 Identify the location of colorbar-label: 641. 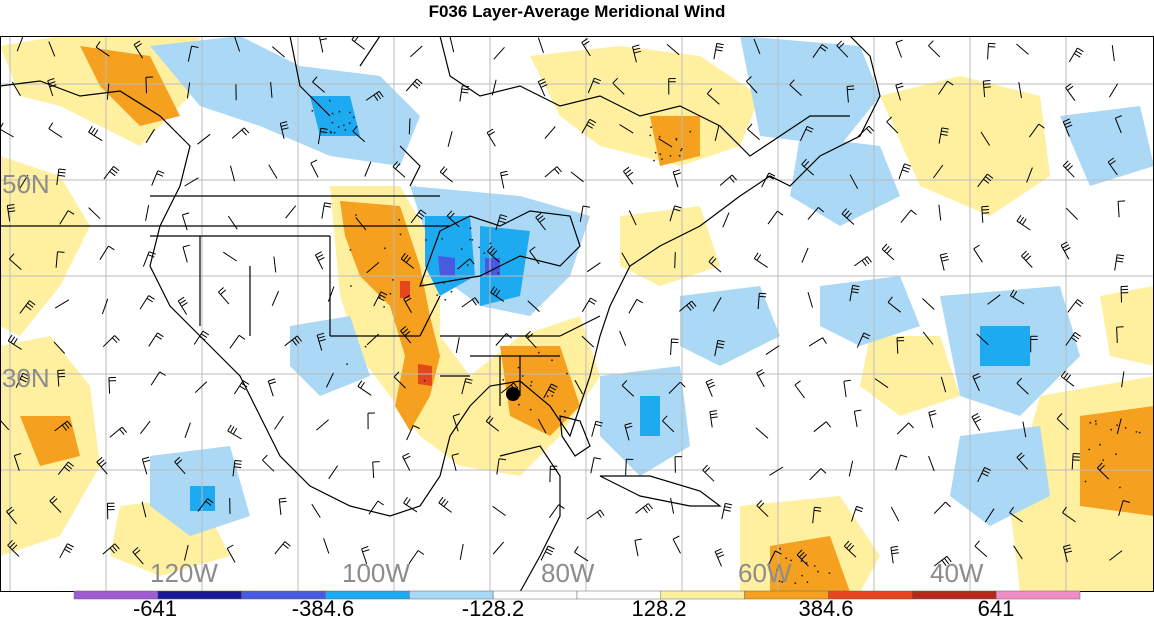
(996, 608).